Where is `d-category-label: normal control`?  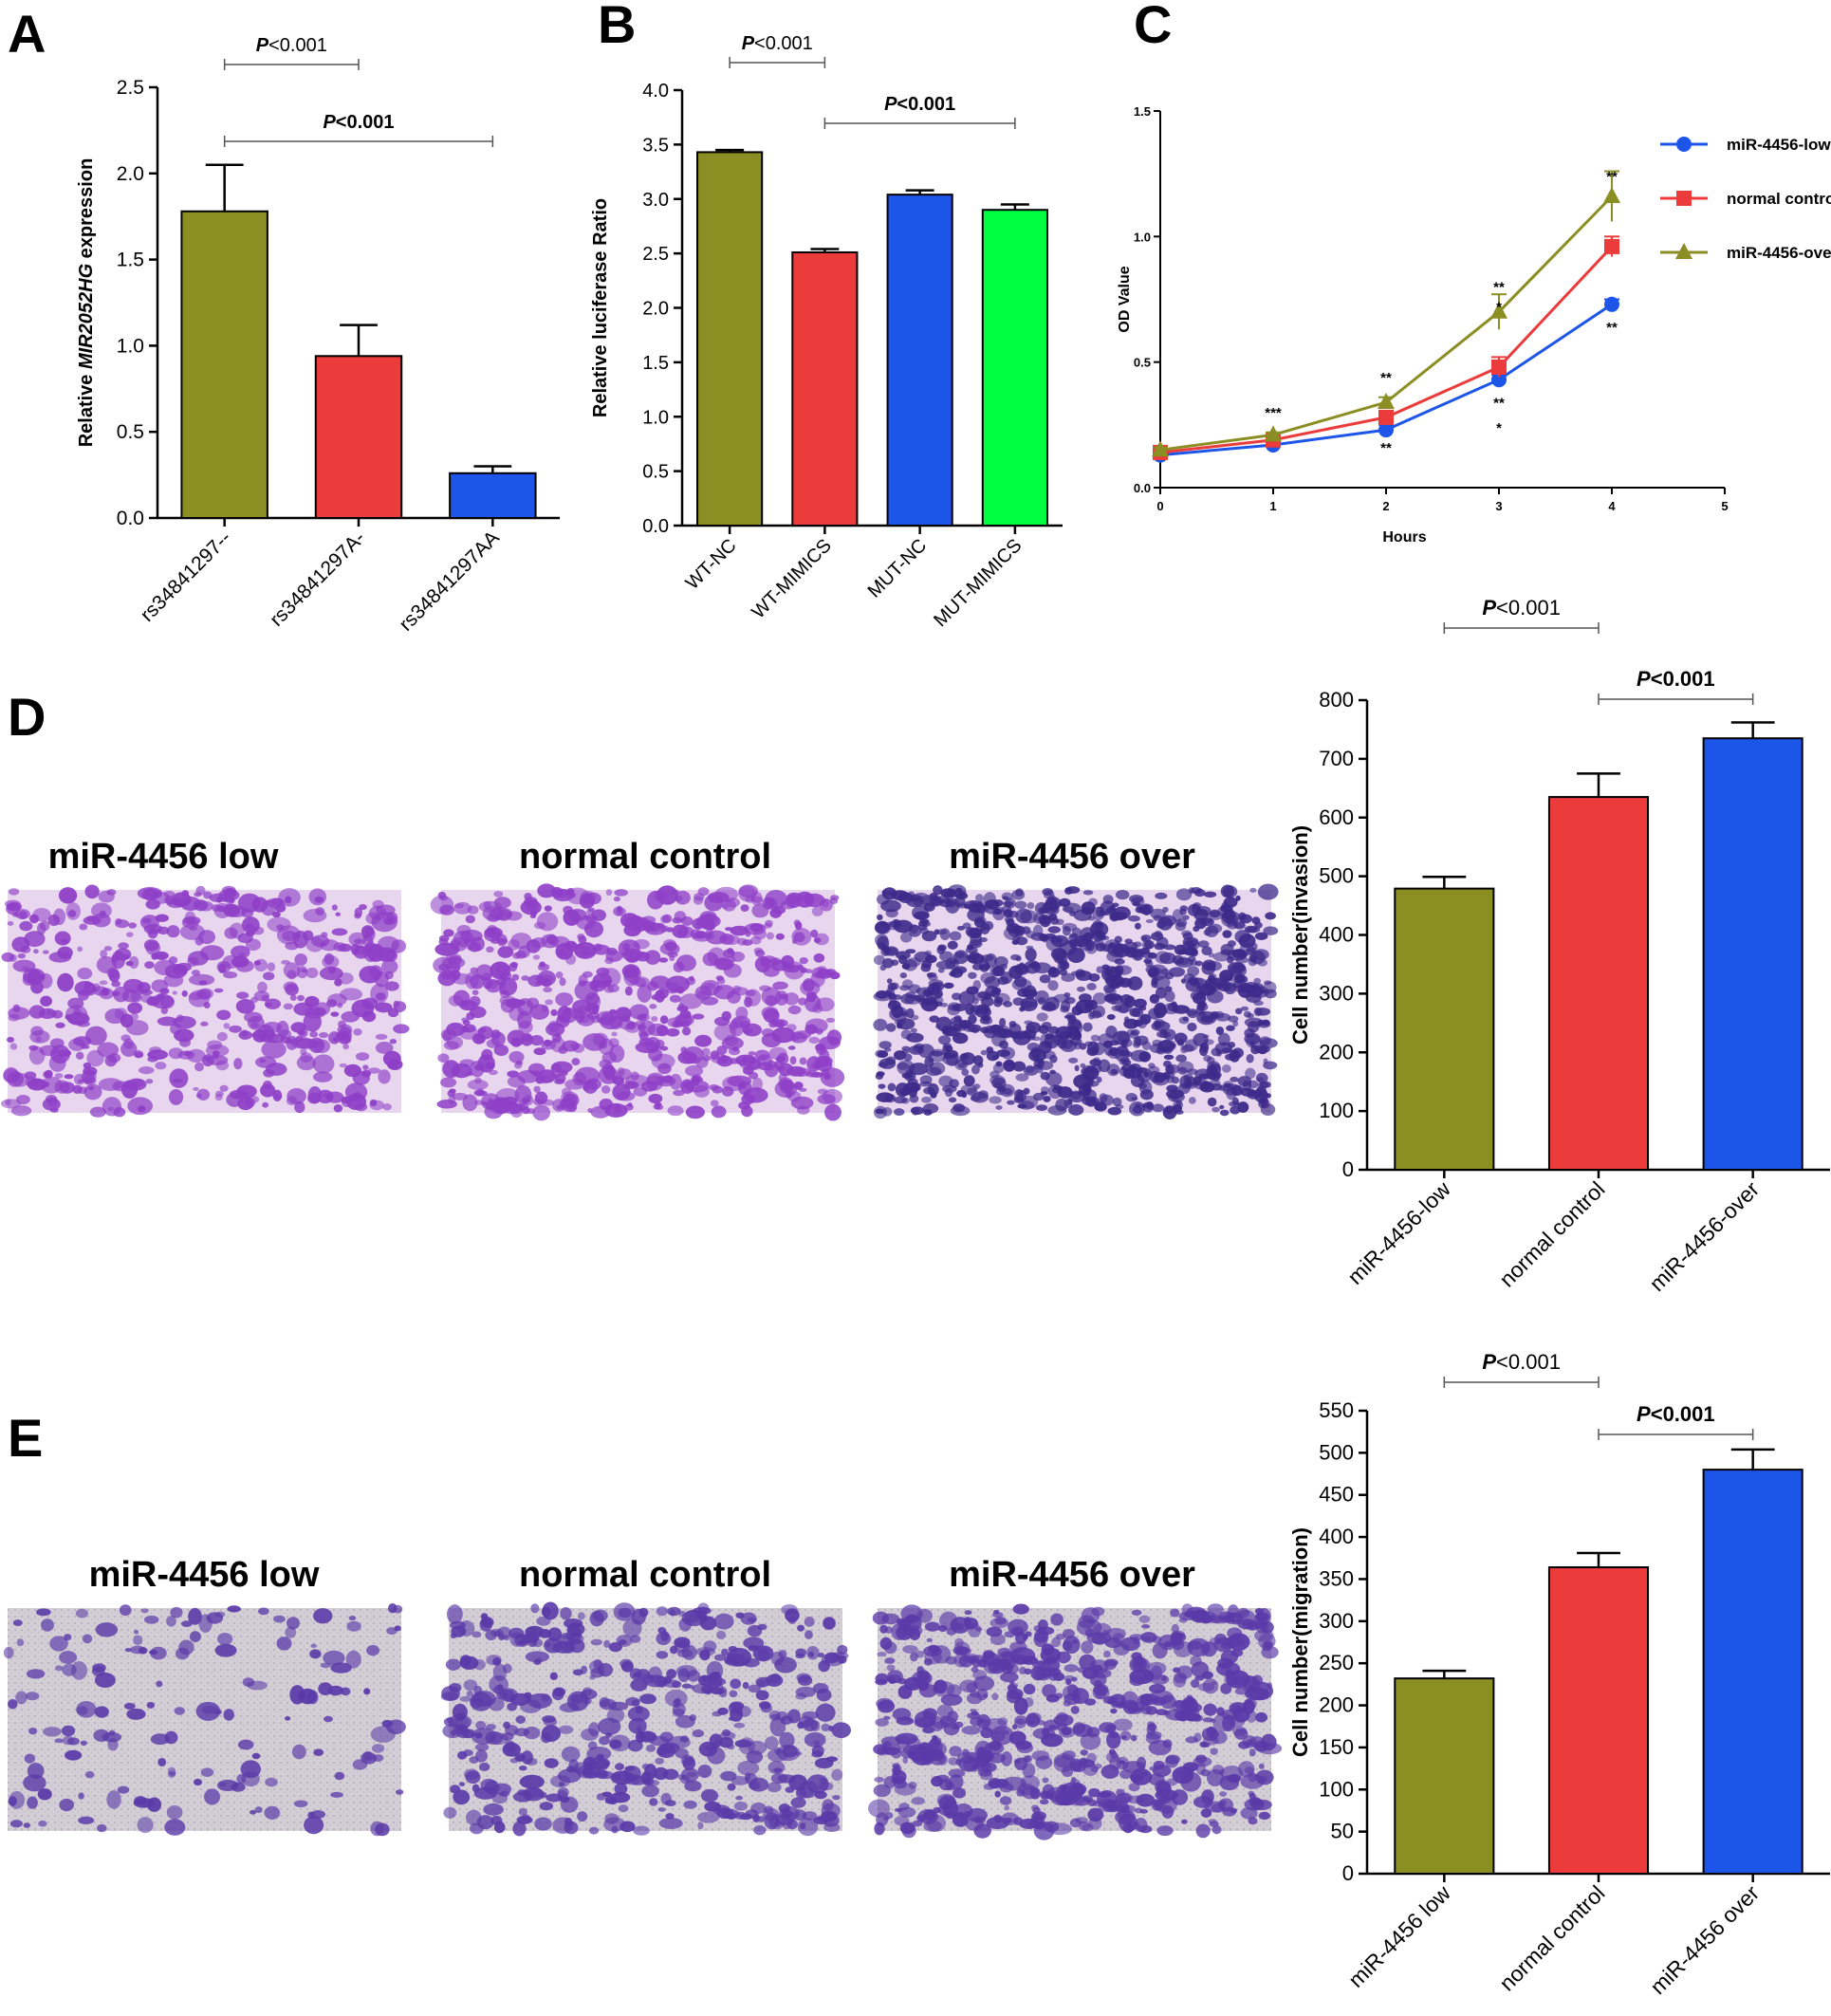
d-category-label: normal control is located at coordinates (1551, 1233).